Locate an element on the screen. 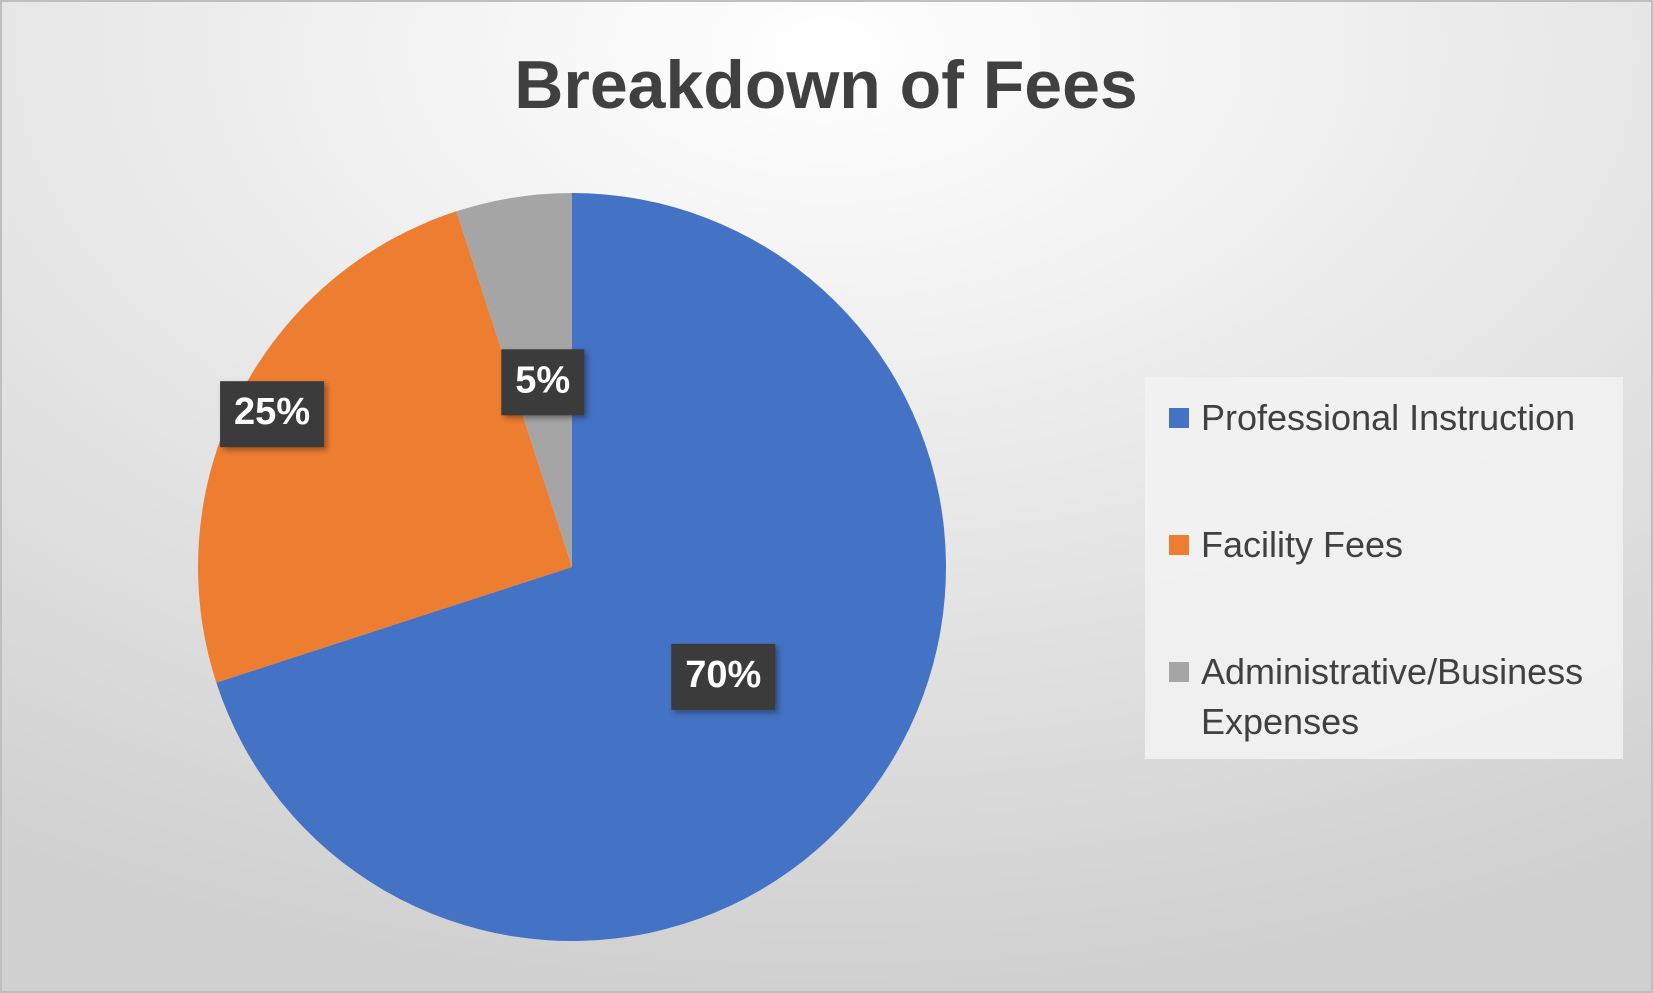 The width and height of the screenshot is (1653, 993). legend-label: Administrative/Business Expenses is located at coordinates (1392, 696).